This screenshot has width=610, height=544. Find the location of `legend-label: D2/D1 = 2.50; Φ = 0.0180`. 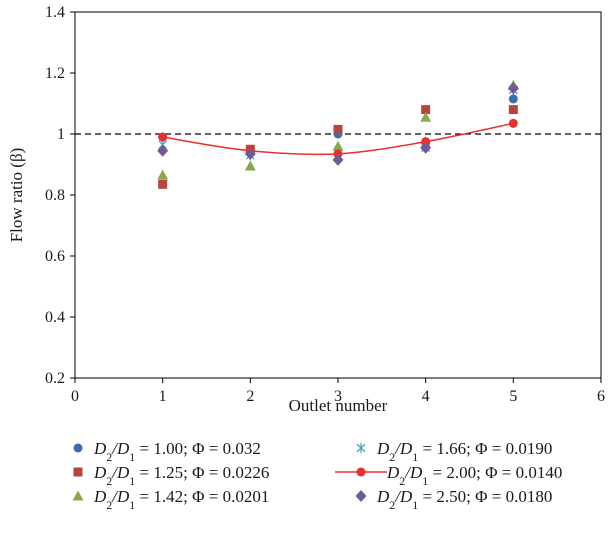

legend-label: D2/D1 = 2.50; Φ = 0.0180 is located at coordinates (464, 499).